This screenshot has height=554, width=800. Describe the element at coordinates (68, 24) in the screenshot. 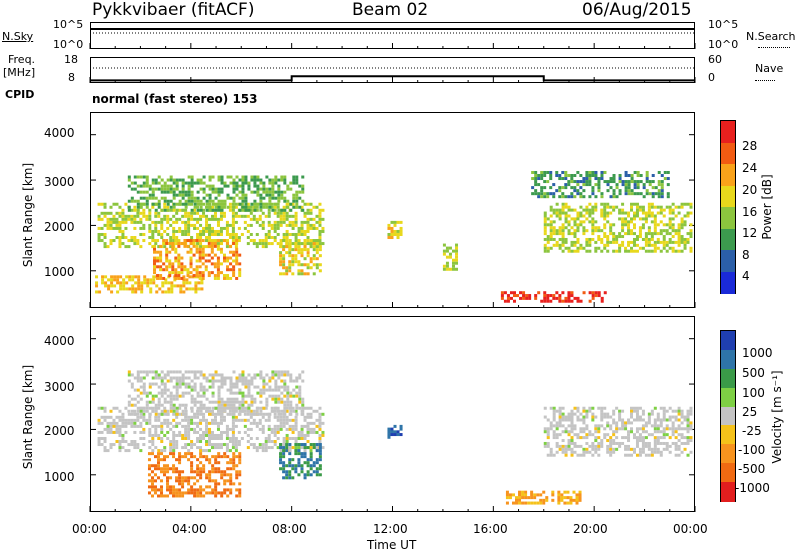

I see `noise-left-tick-top: 10^5` at that location.